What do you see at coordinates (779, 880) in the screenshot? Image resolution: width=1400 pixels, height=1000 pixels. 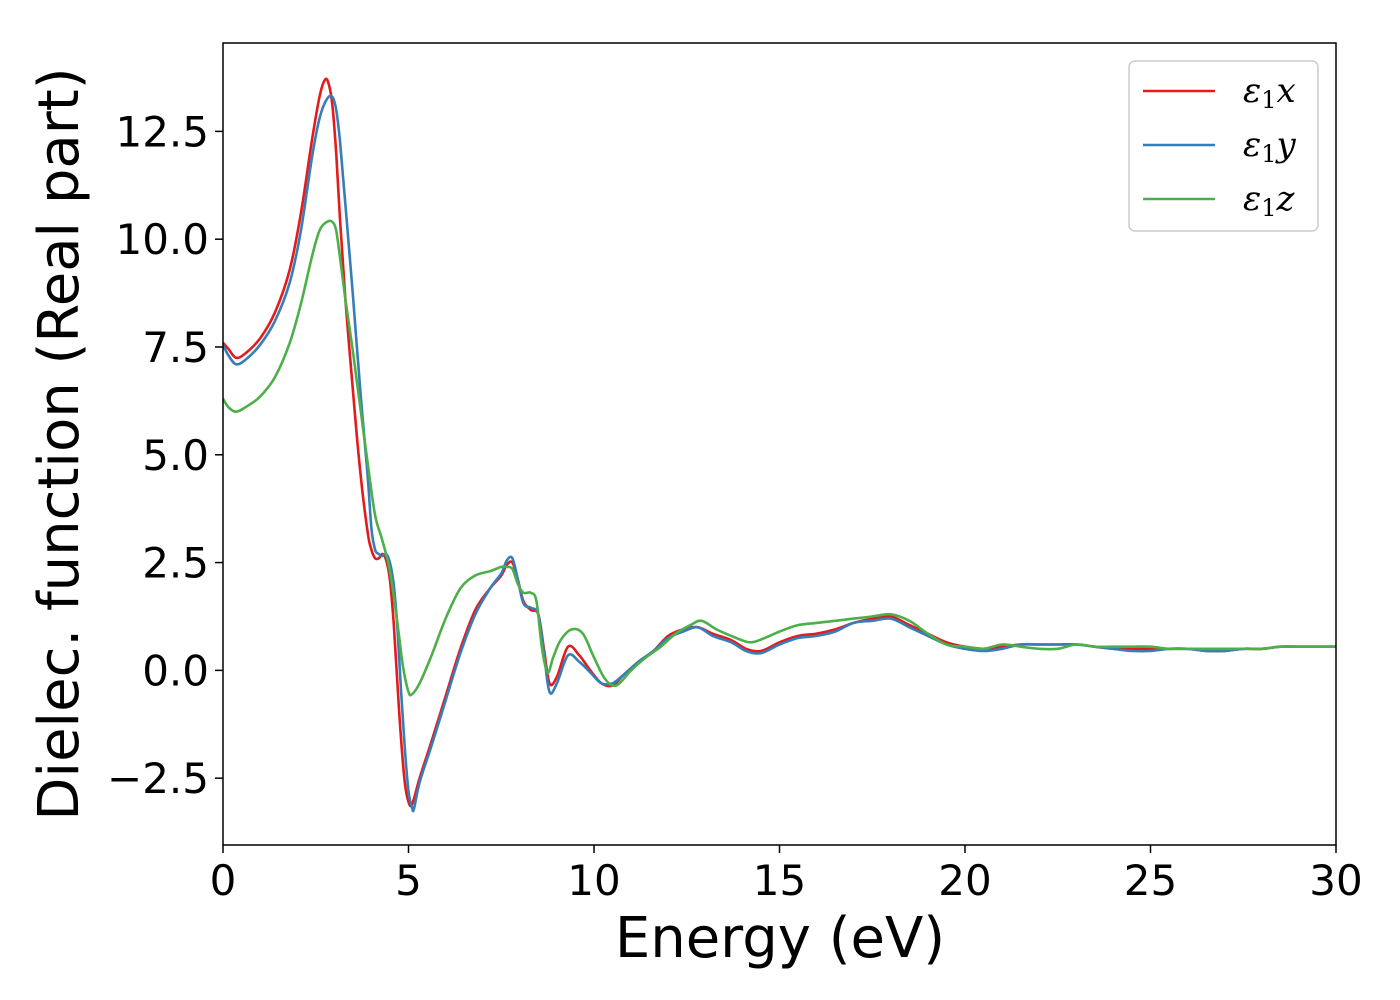 I see `x-tick-label: 15` at bounding box center [779, 880].